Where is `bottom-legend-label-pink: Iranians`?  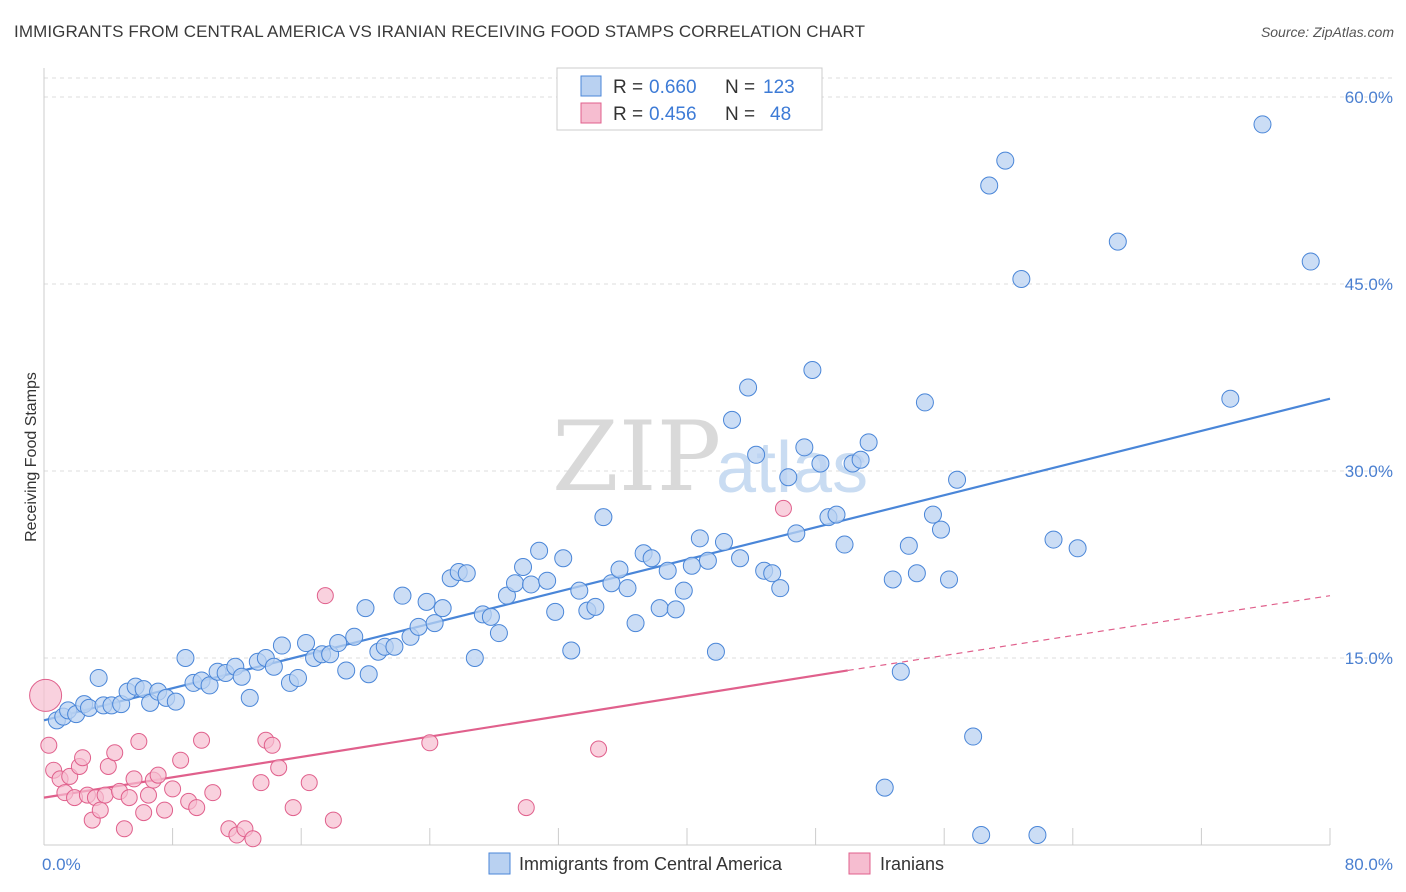
bottom-legend-label-pink: Iranians is located at coordinates (912, 864).